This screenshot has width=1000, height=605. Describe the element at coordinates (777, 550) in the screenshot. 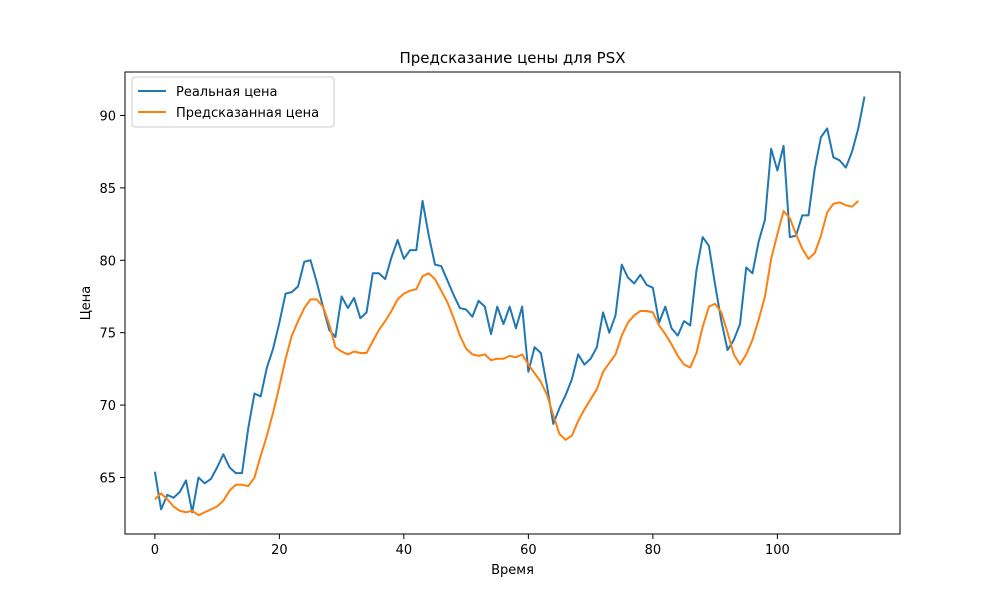

I see `x-tick-label: 100` at that location.